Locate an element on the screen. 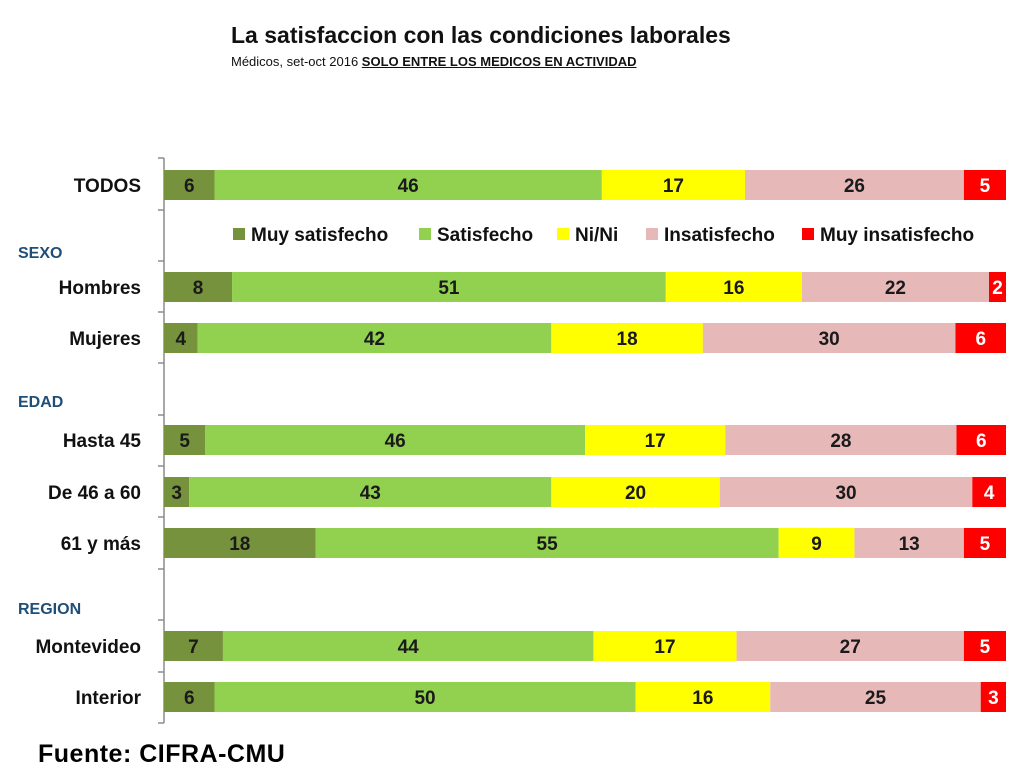  data-label: 44 is located at coordinates (409, 647).